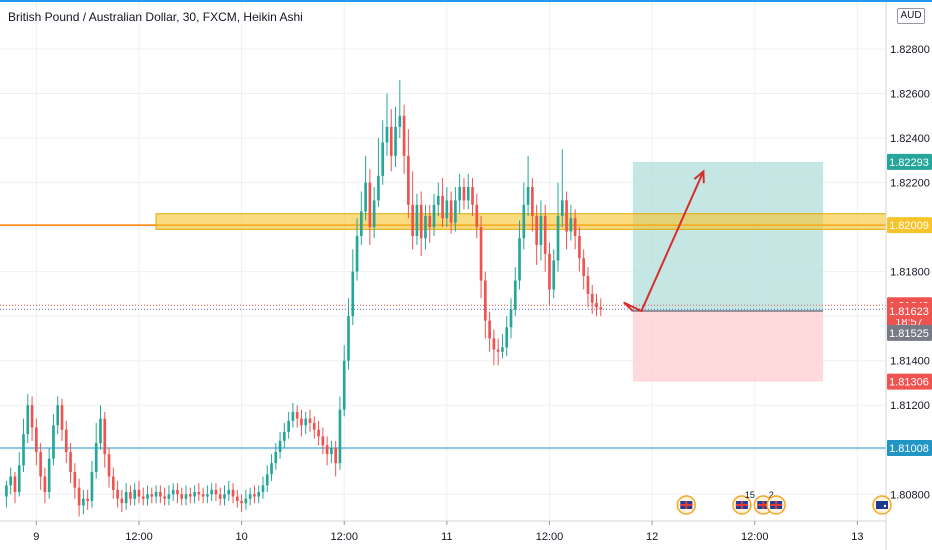  I want to click on resistance-zone, so click(521, 221).